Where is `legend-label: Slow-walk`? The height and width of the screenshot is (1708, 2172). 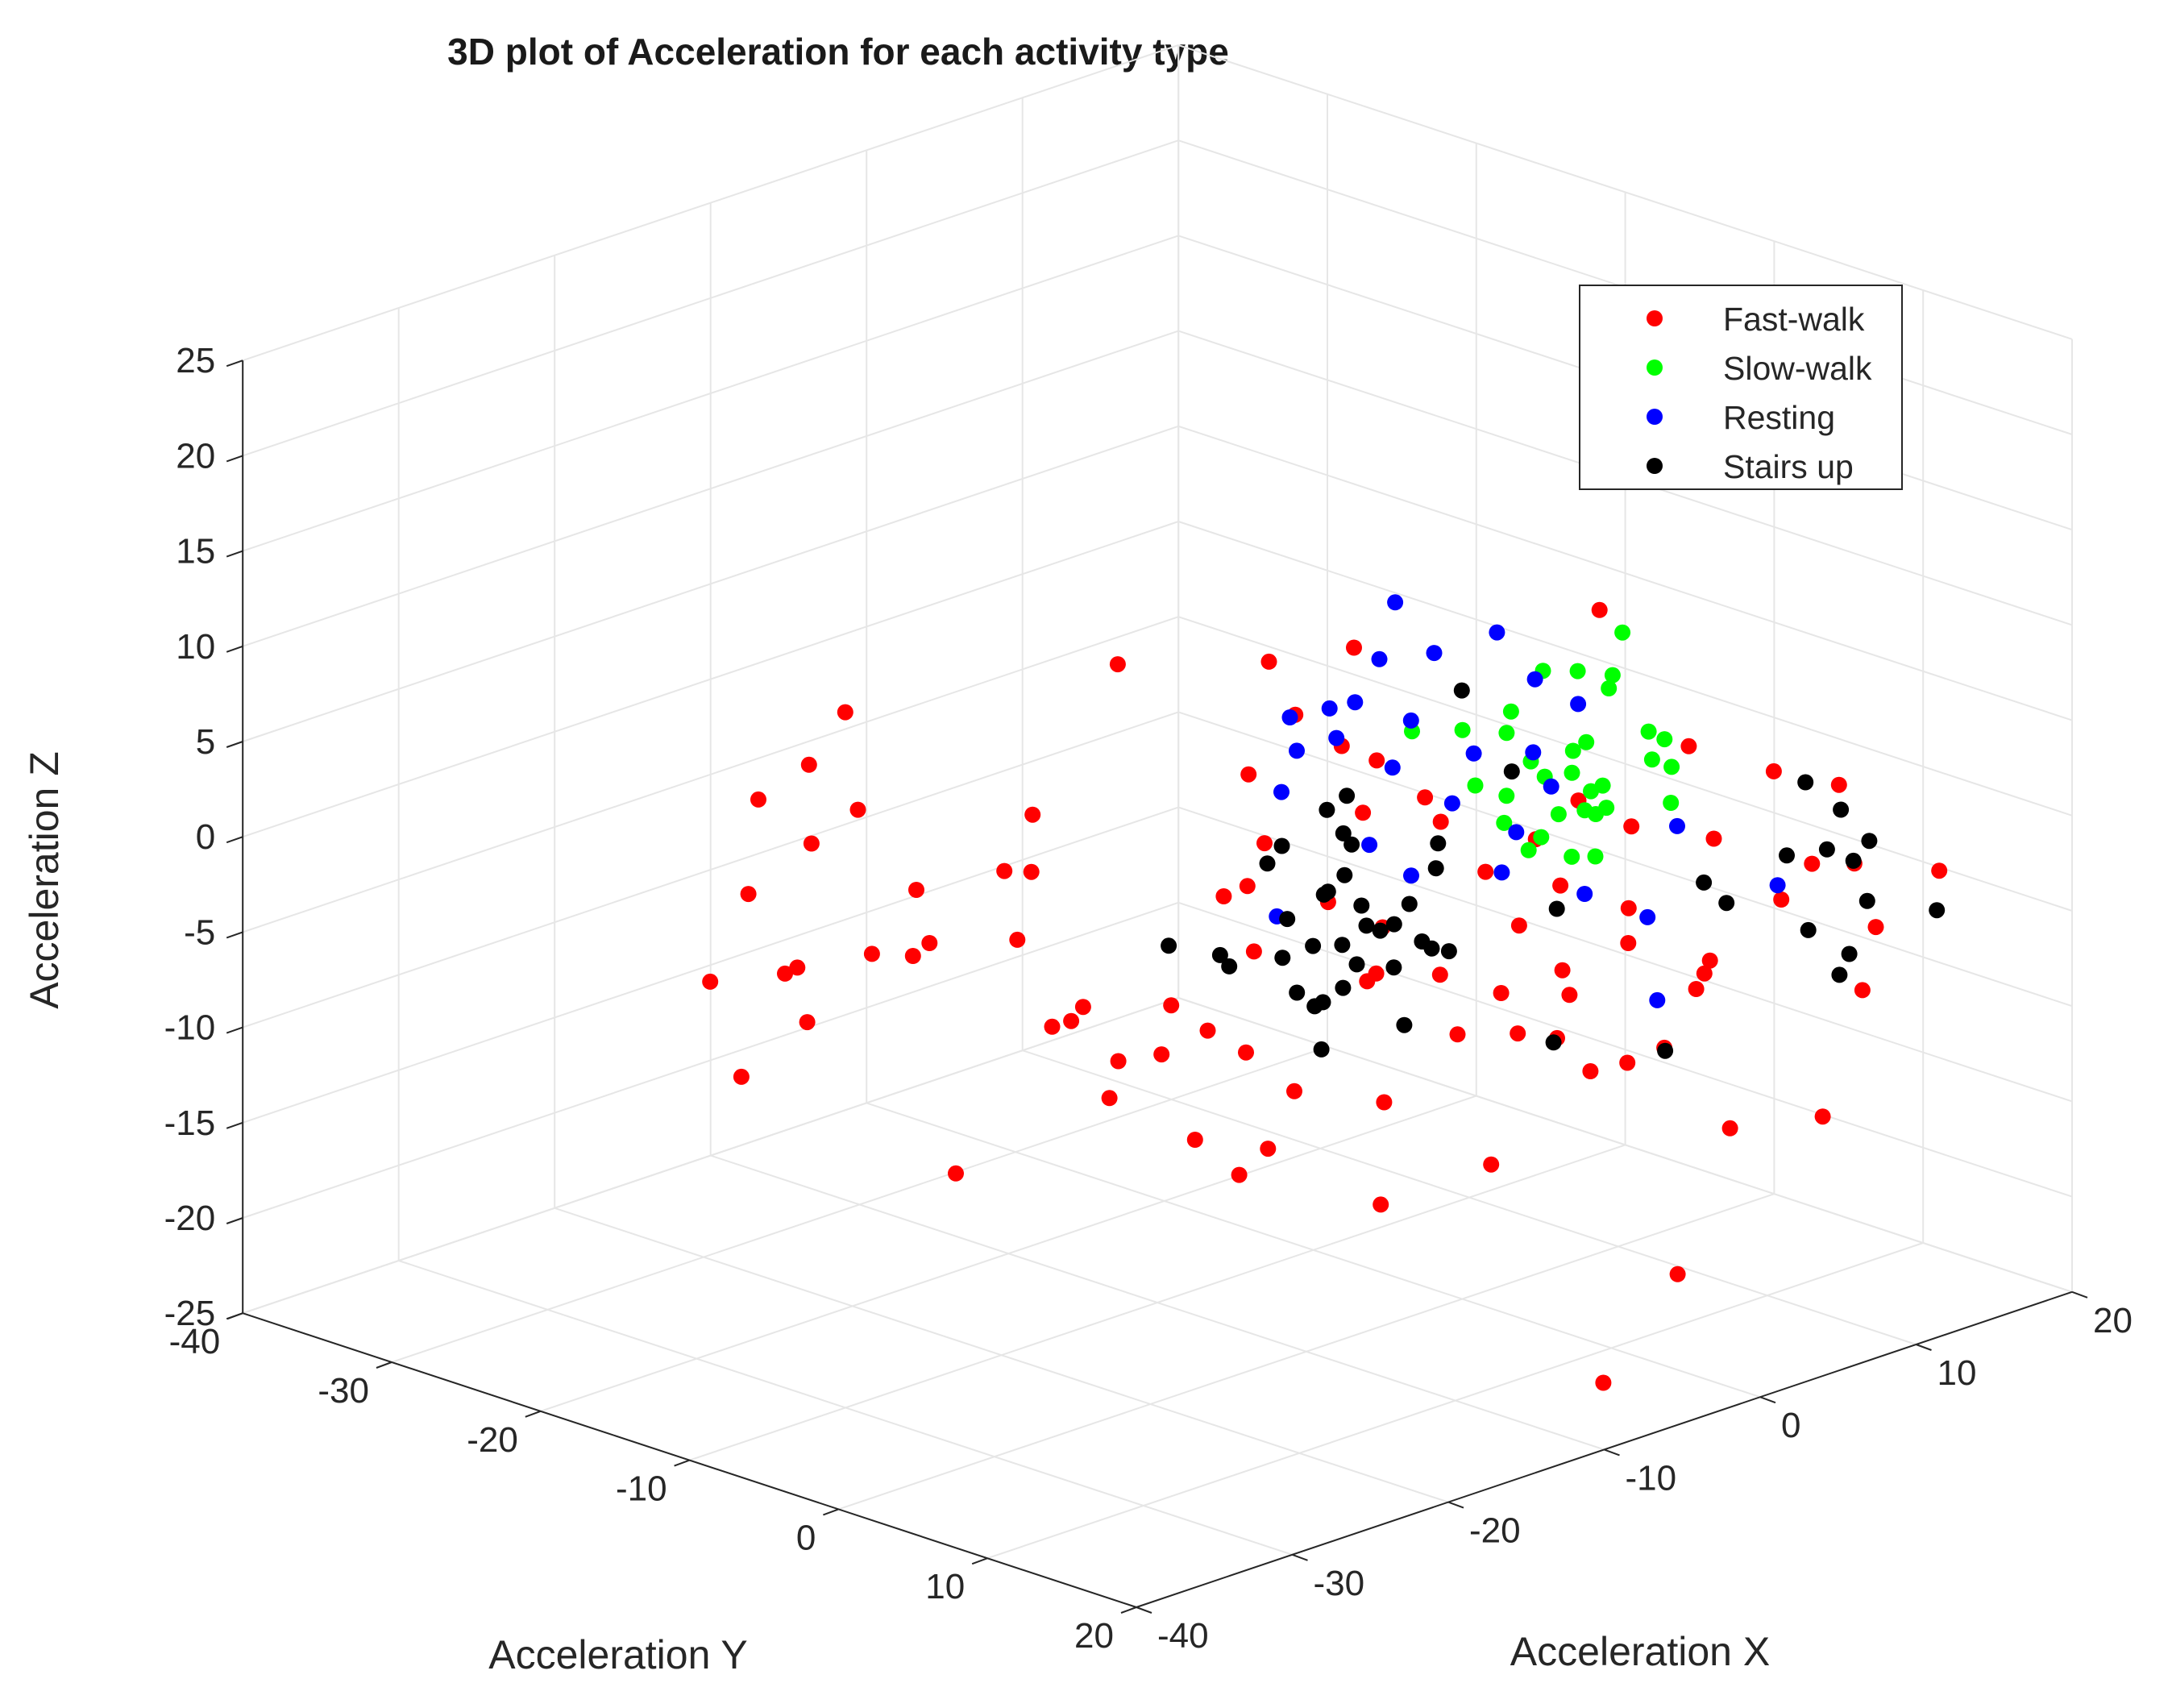
legend-label: Slow-walk is located at coordinates (1797, 369).